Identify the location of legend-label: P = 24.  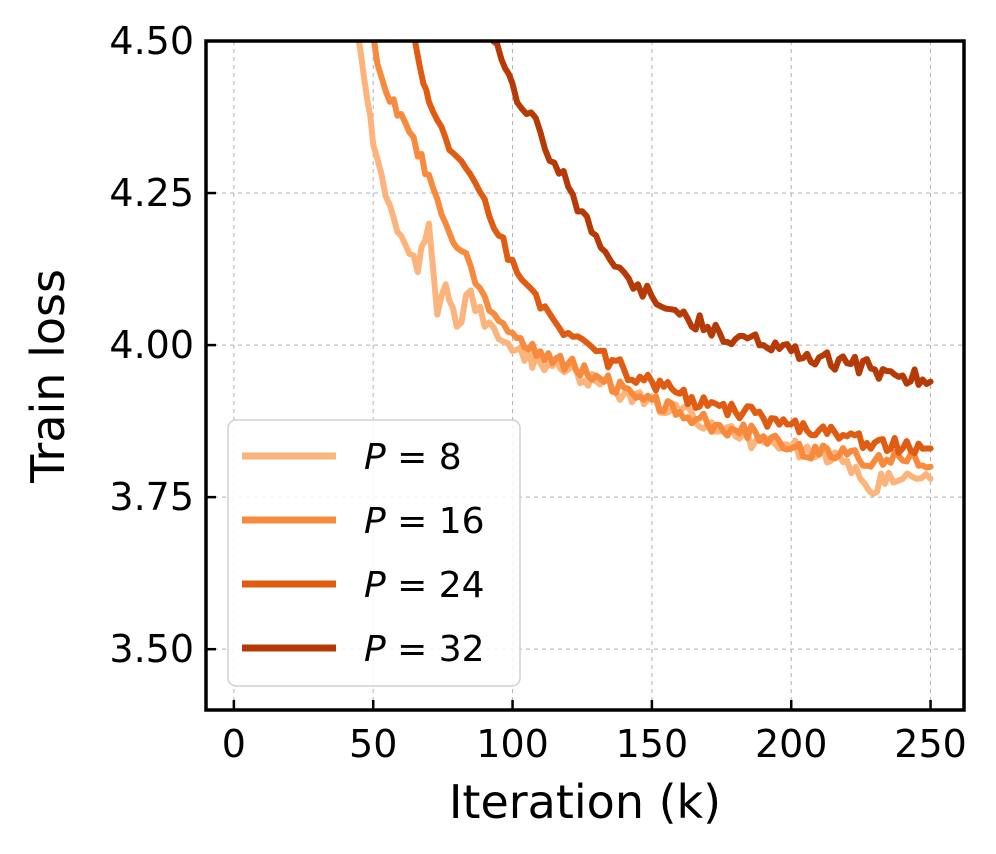
(424, 585).